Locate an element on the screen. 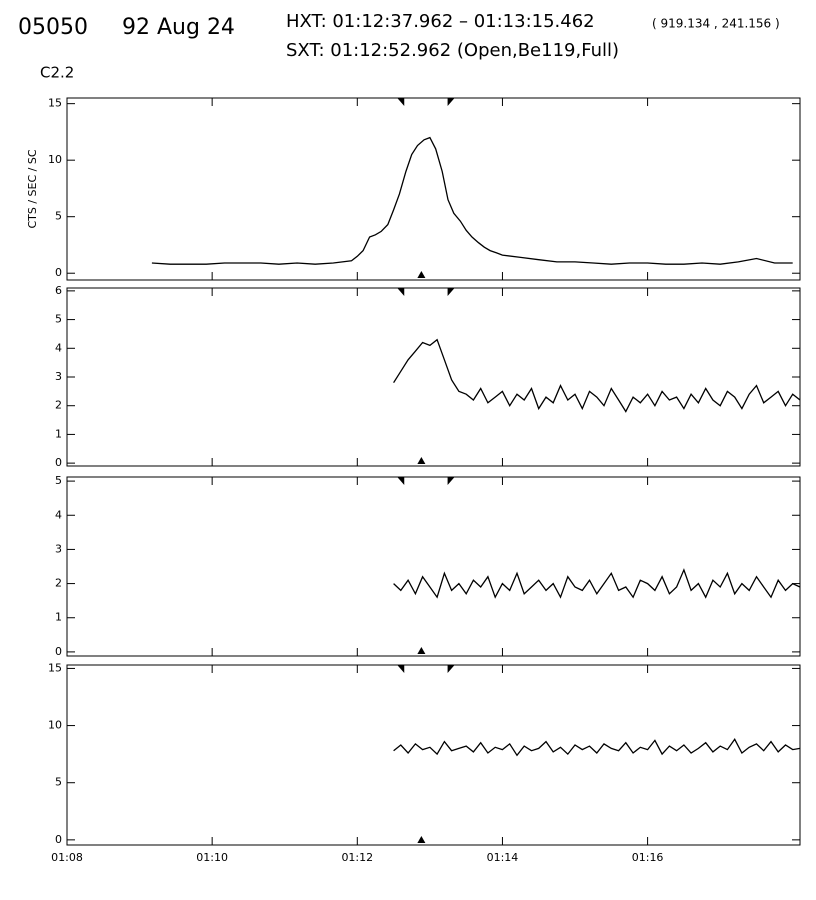 The width and height of the screenshot is (816, 900). y-tick-label: 6 is located at coordinates (58, 290).